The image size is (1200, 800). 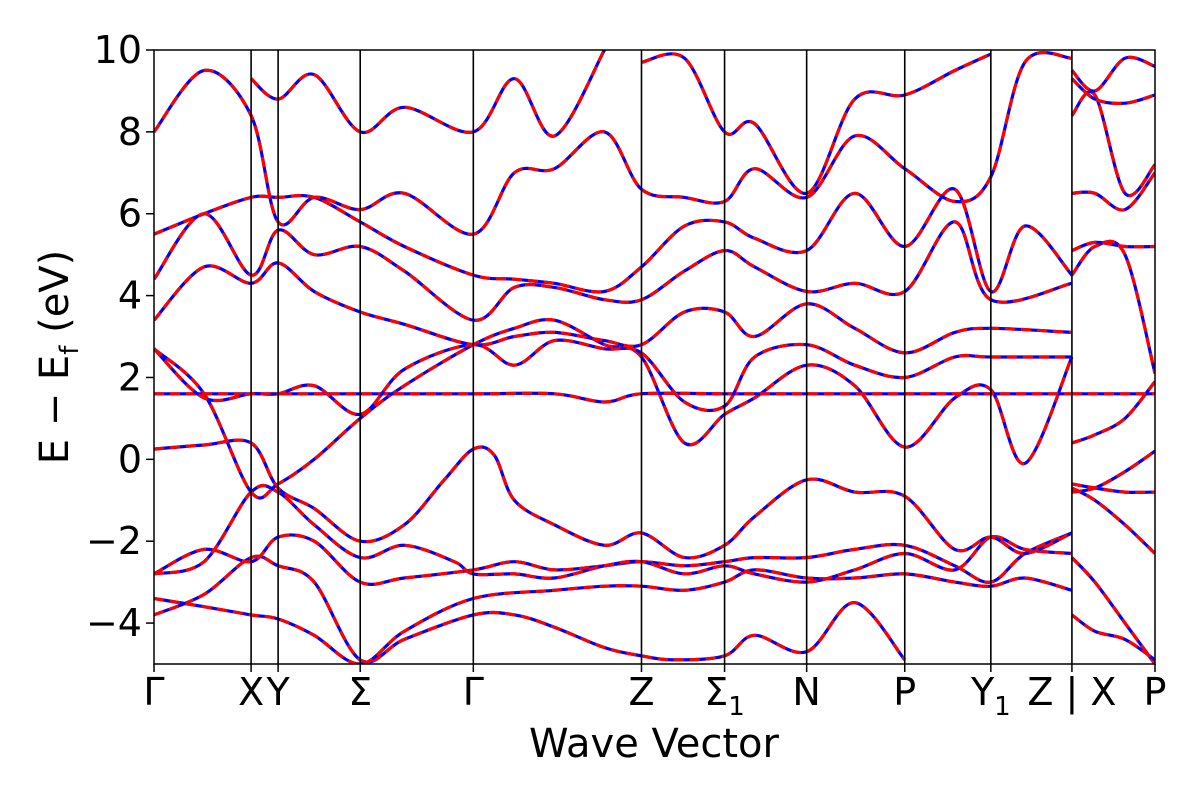 I want to click on band-0-dashed, so click(x=530, y=609).